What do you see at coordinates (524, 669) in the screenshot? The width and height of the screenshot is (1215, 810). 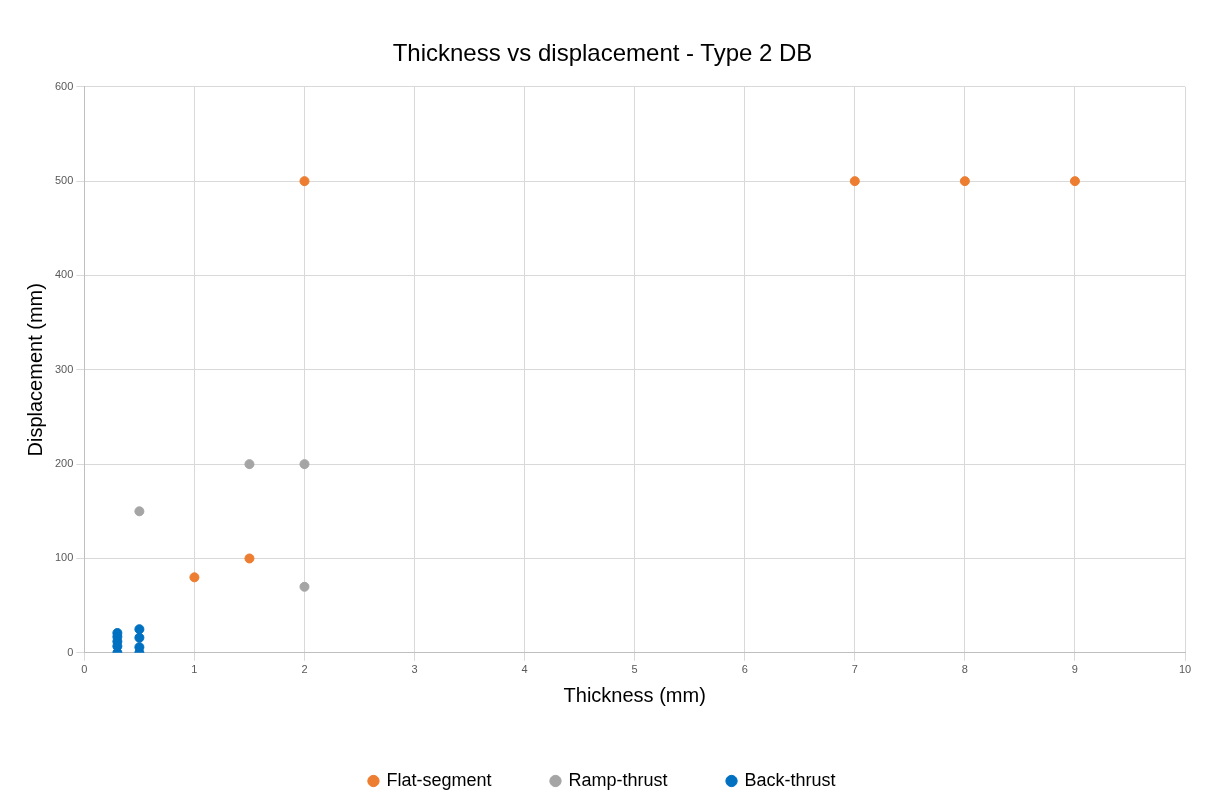 I see `x-tick-label: 4` at bounding box center [524, 669].